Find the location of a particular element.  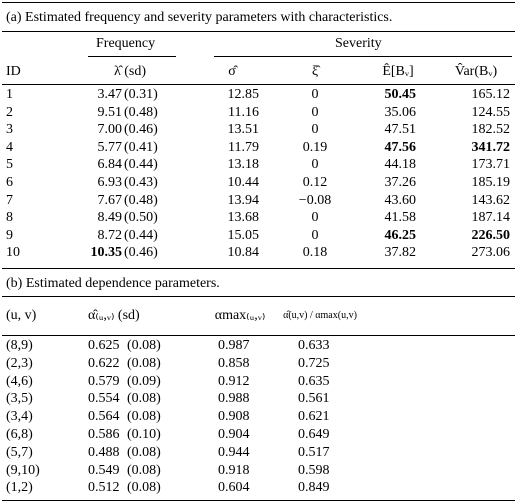

cell: 5.77 is located at coordinates (110, 147).